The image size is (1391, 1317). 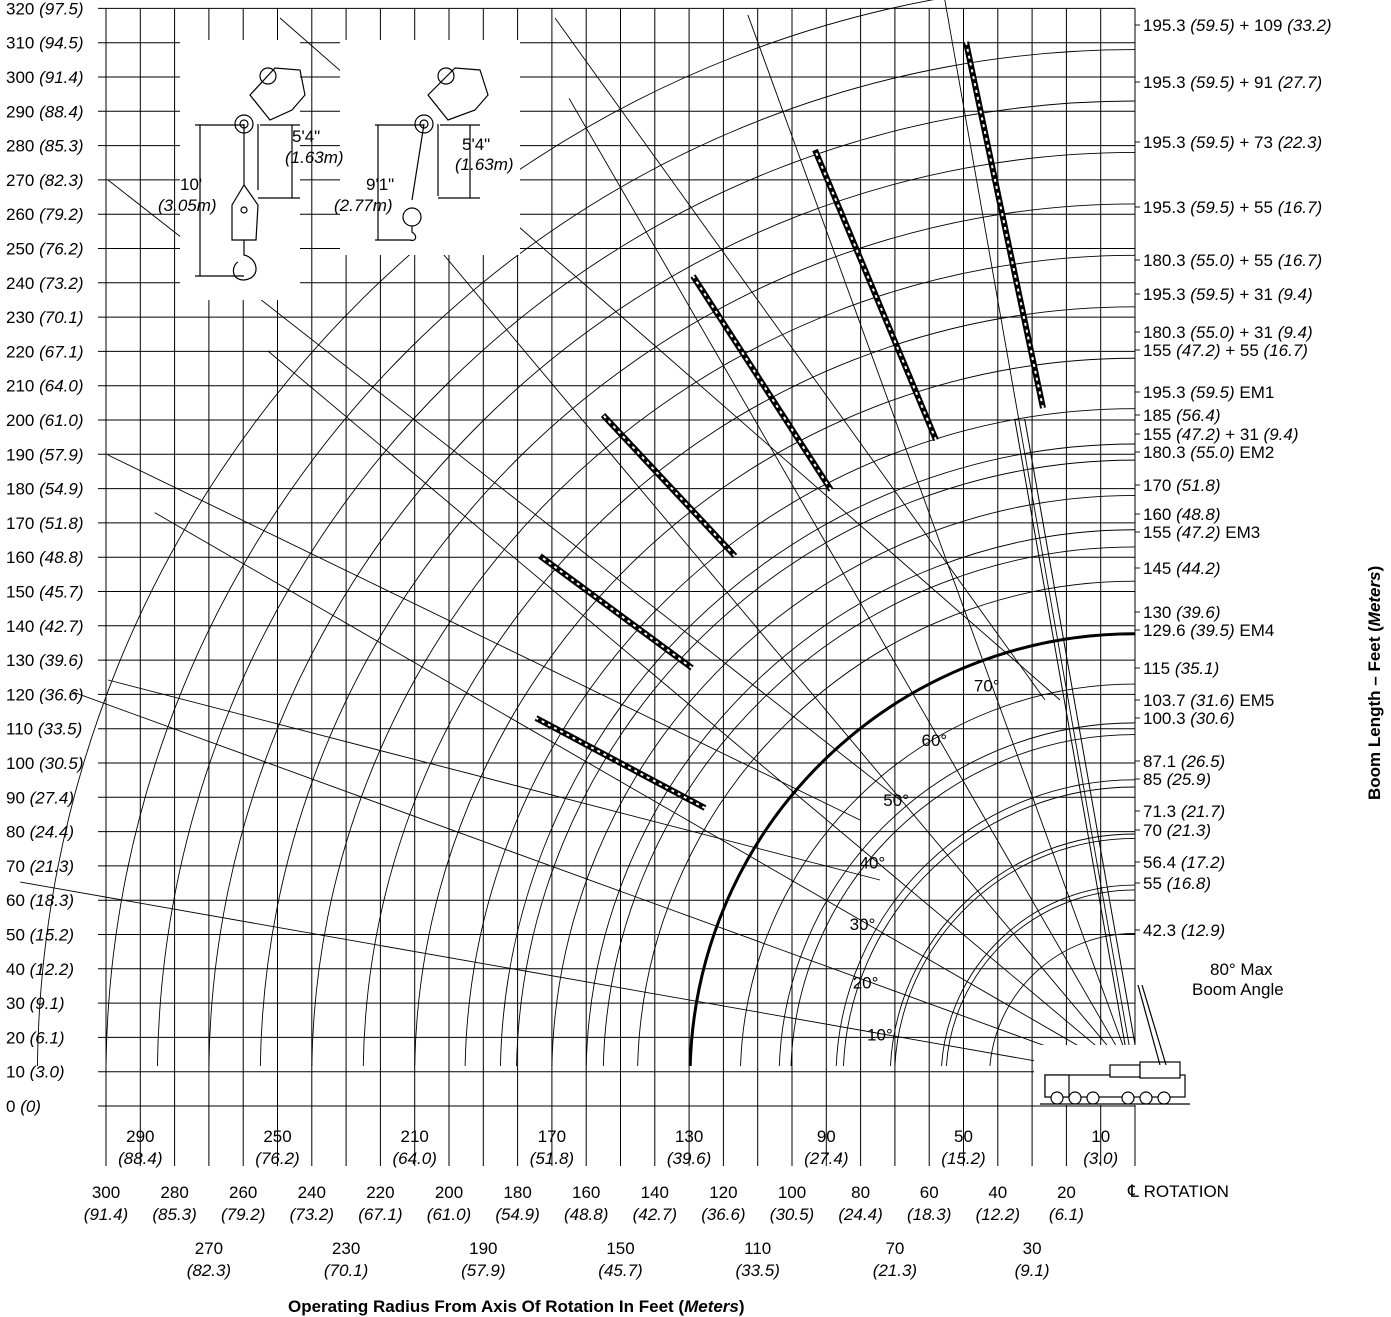 What do you see at coordinates (277, 1158) in the screenshot?
I see `x-axis-upper-label-m: (76.2)` at bounding box center [277, 1158].